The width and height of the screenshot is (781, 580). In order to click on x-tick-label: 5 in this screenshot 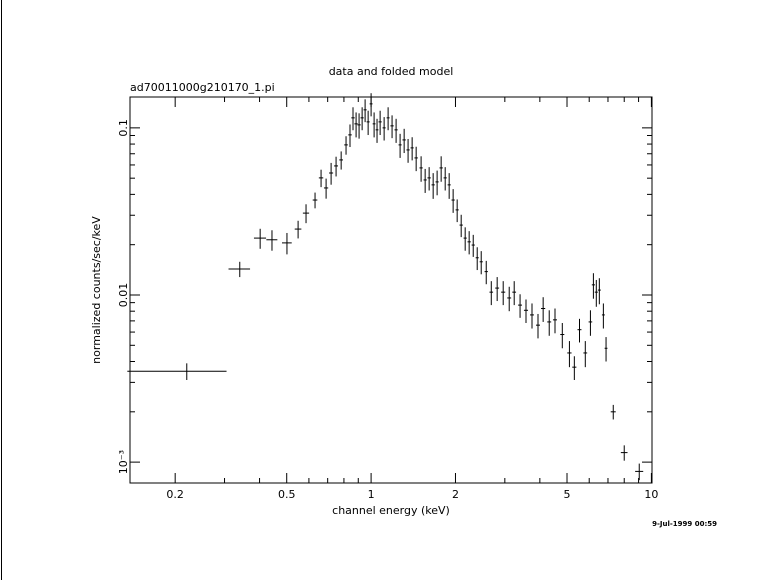, I will do `click(567, 494)`.